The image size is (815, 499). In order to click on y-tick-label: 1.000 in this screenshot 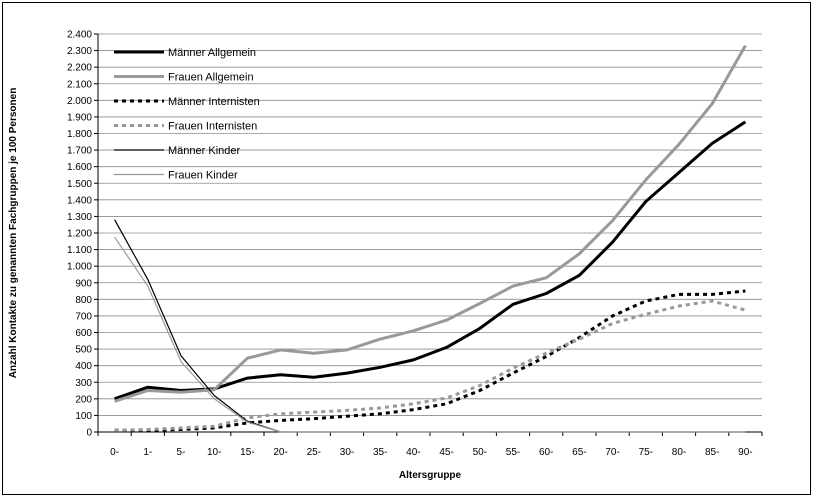, I will do `click(79, 267)`.